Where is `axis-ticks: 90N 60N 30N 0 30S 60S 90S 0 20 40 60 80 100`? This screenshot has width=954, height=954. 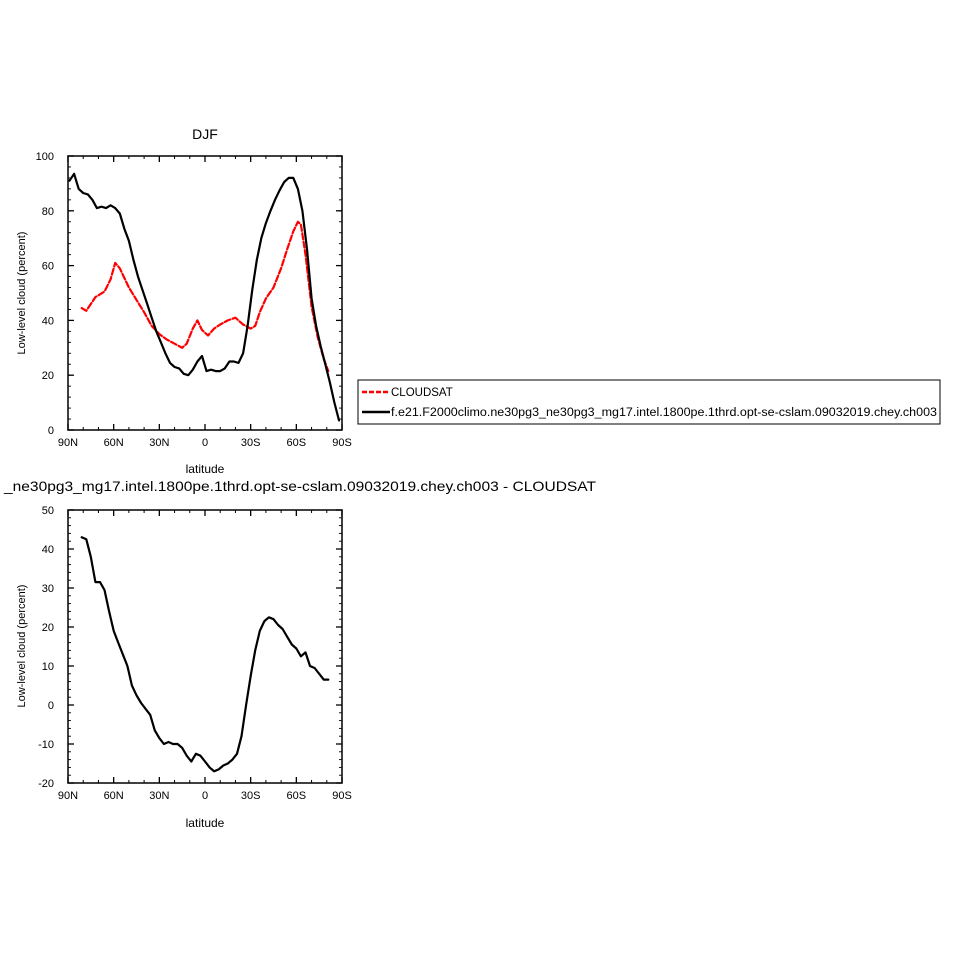
axis-ticks: 90N 60N 30N 0 30S 60S 90S 0 20 40 60 80 100 is located at coordinates (194, 300).